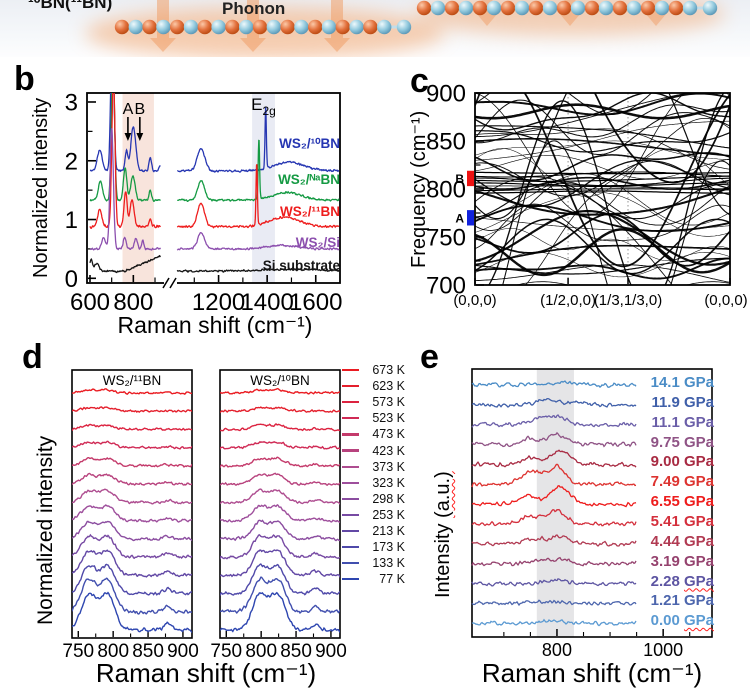 The image size is (750, 700). What do you see at coordinates (554, 384) in the screenshot?
I see `series-14.1 GPa` at bounding box center [554, 384].